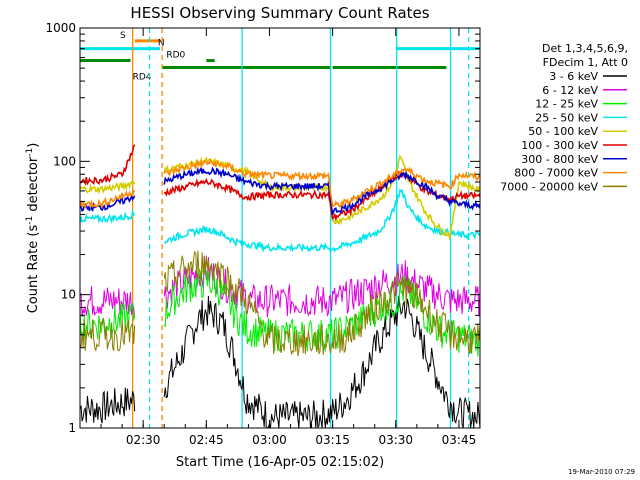 The height and width of the screenshot is (480, 640). I want to click on legend-label-2: 12 - 25 keV, so click(566, 104).